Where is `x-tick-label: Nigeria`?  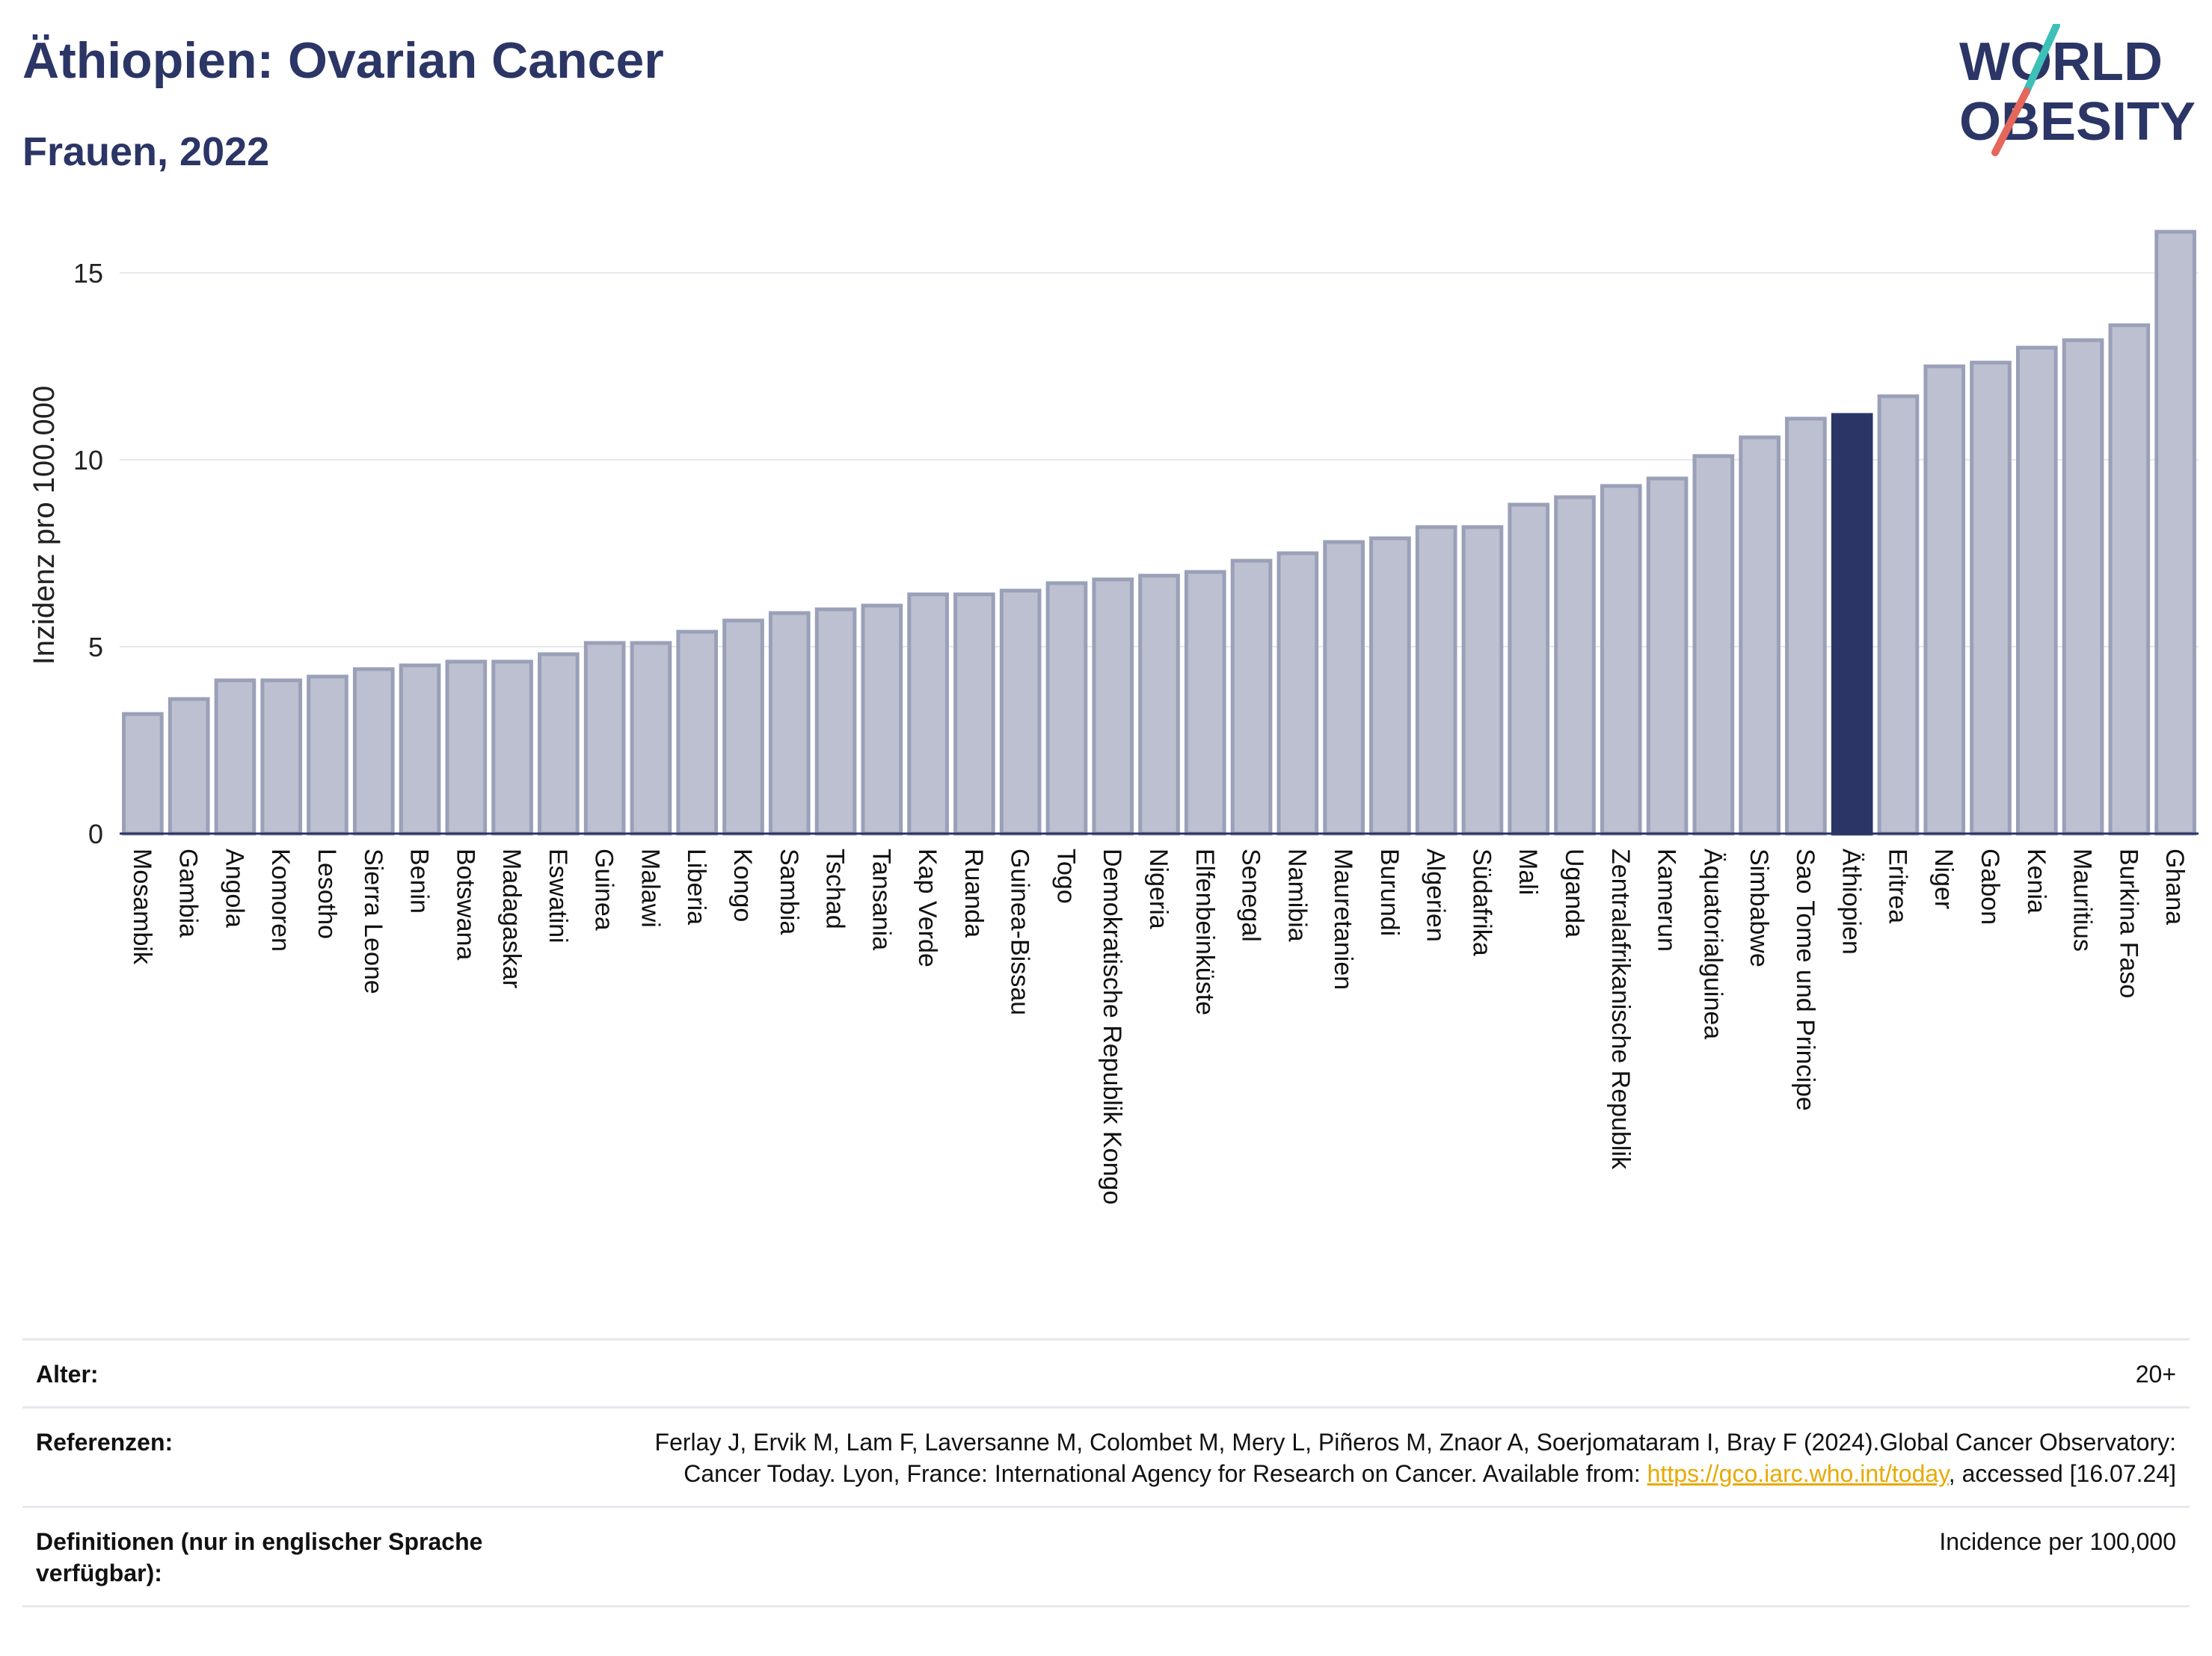 x-tick-label: Nigeria is located at coordinates (1158, 889).